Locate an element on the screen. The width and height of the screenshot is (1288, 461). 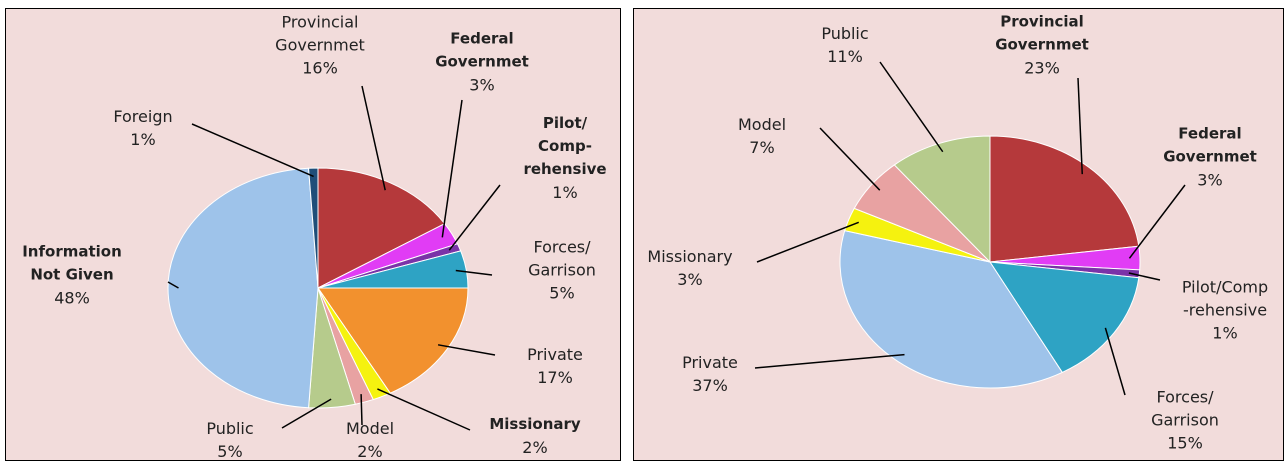
value-label: 15% is located at coordinates (1185, 443).